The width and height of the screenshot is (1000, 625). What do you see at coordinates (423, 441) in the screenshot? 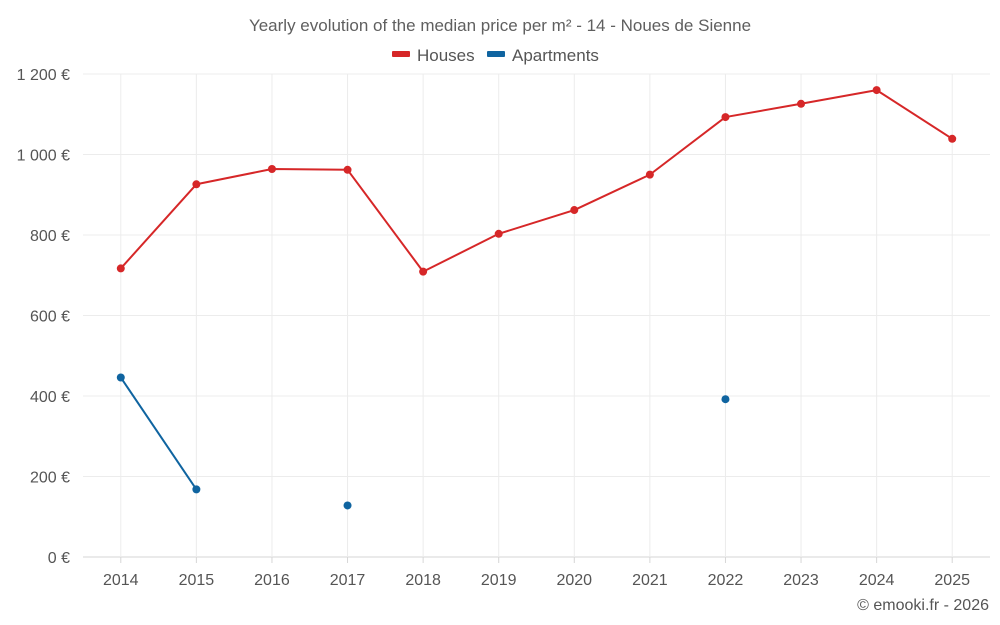
I see `series-apartments` at bounding box center [423, 441].